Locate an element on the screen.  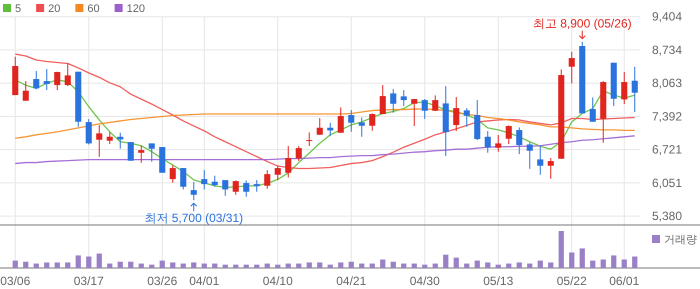
x-tick-label: 04/21 is located at coordinates (351, 281).